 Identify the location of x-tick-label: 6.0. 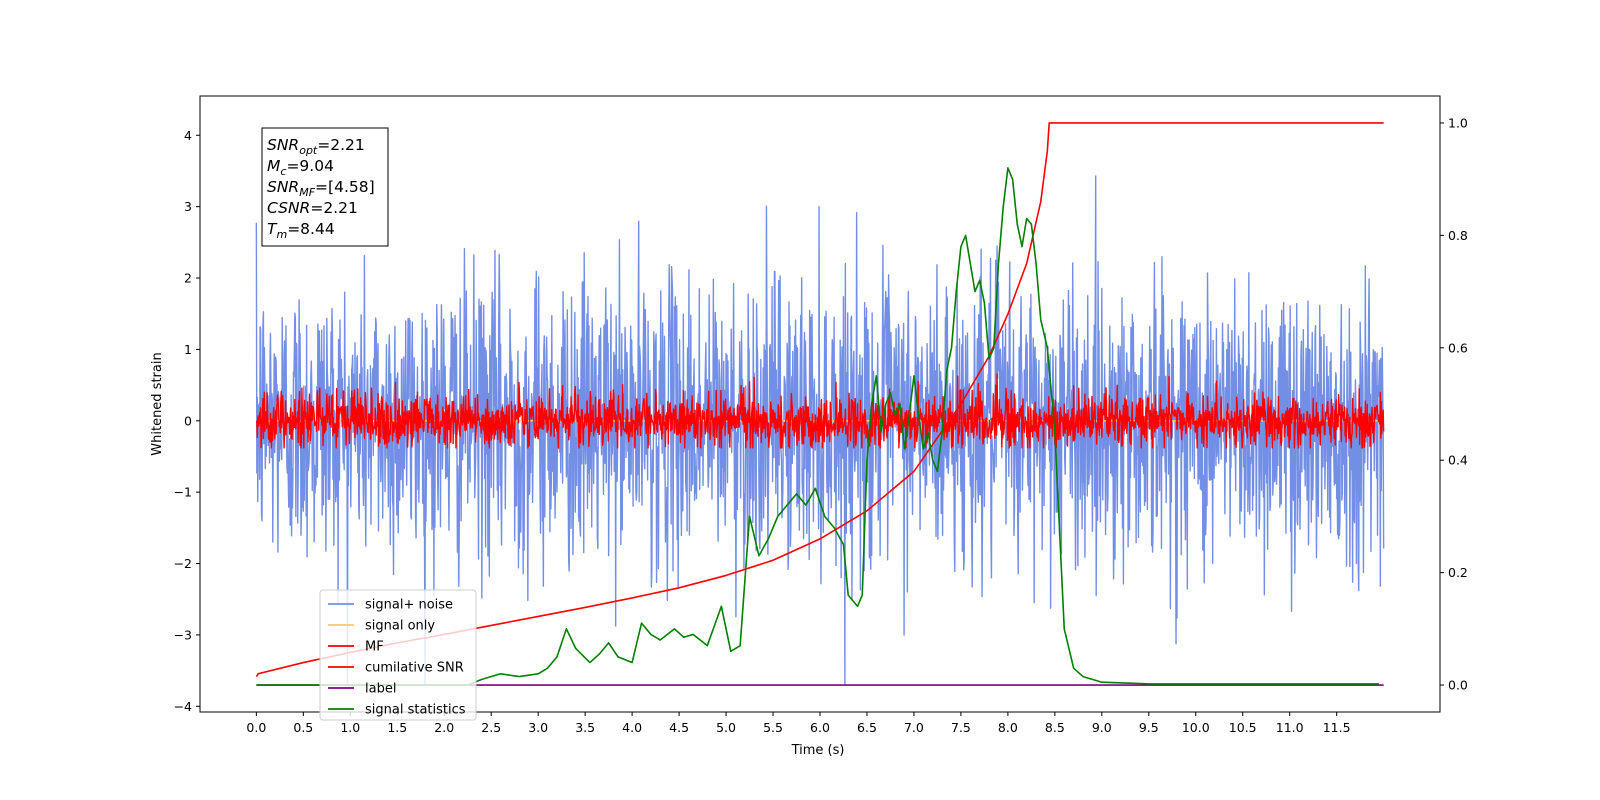
(820, 727).